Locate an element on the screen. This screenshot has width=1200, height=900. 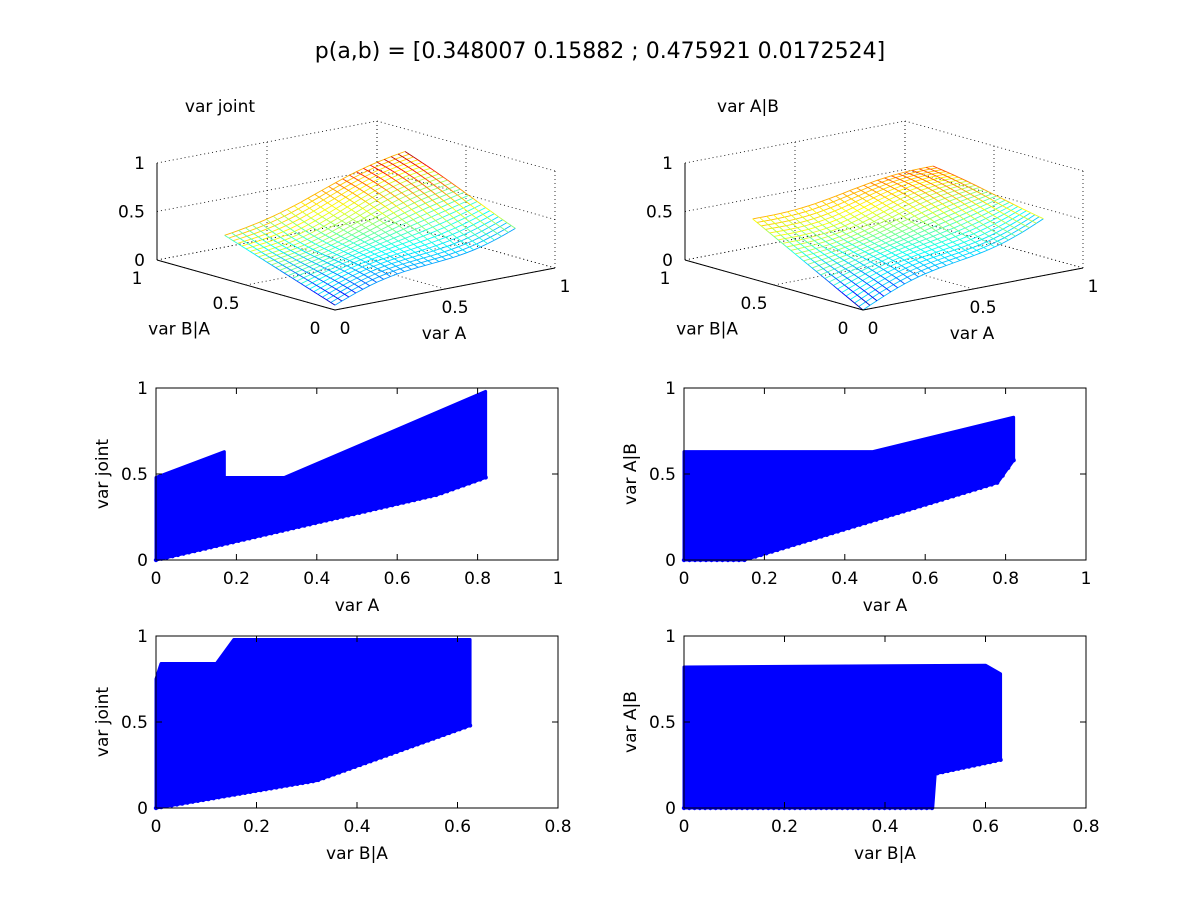
y-tick-label: 0.5 is located at coordinates (662, 475).